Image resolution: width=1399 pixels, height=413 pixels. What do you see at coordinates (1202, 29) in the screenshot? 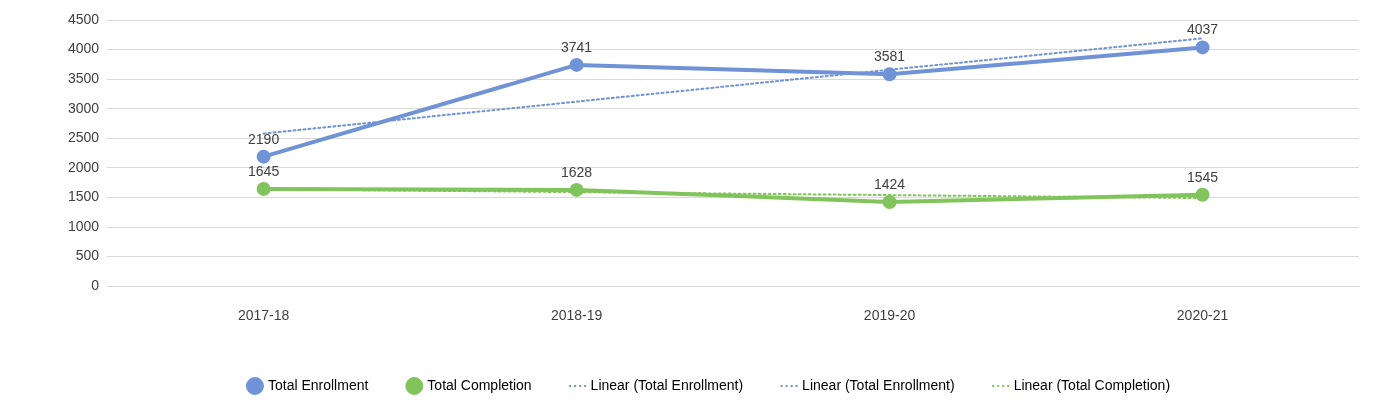
I see `data-label: 4037` at bounding box center [1202, 29].